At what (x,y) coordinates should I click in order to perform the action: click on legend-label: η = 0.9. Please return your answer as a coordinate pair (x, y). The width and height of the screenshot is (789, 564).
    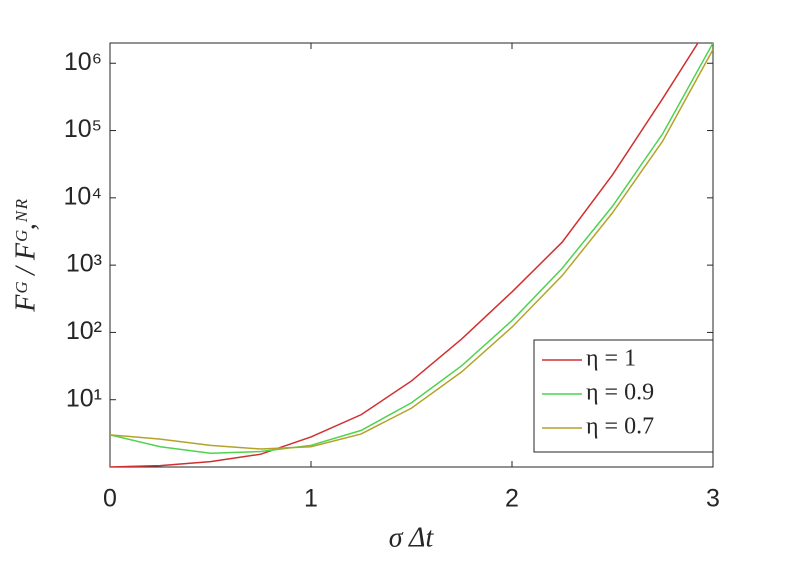
    Looking at the image, I should click on (620, 393).